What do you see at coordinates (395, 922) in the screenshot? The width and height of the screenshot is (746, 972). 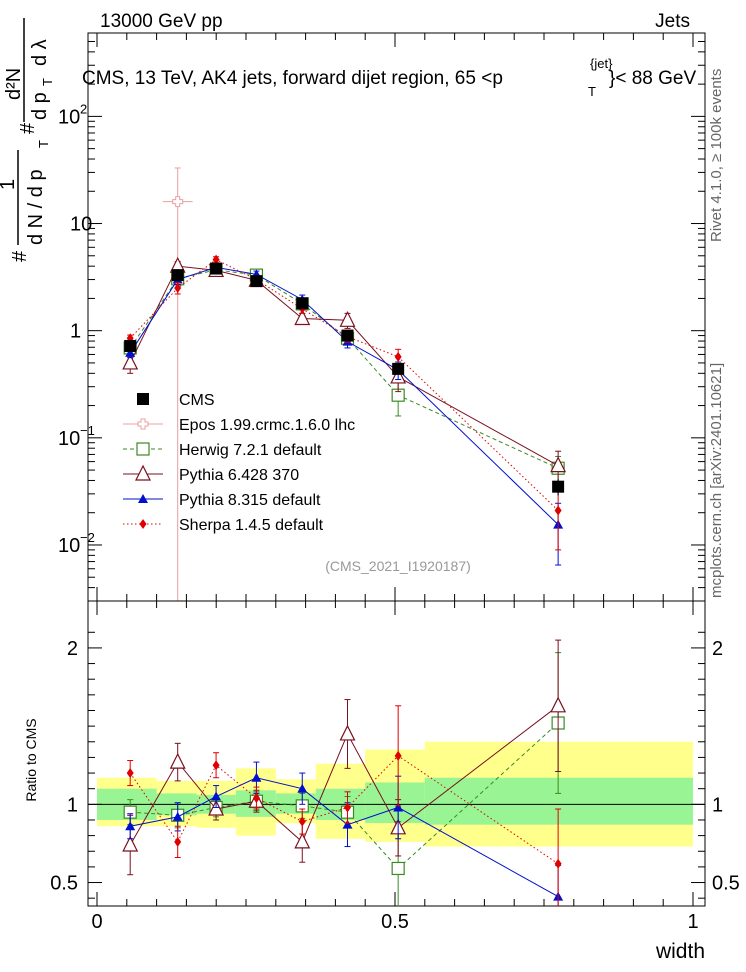 I see `x-tick-label: 0.5` at bounding box center [395, 922].